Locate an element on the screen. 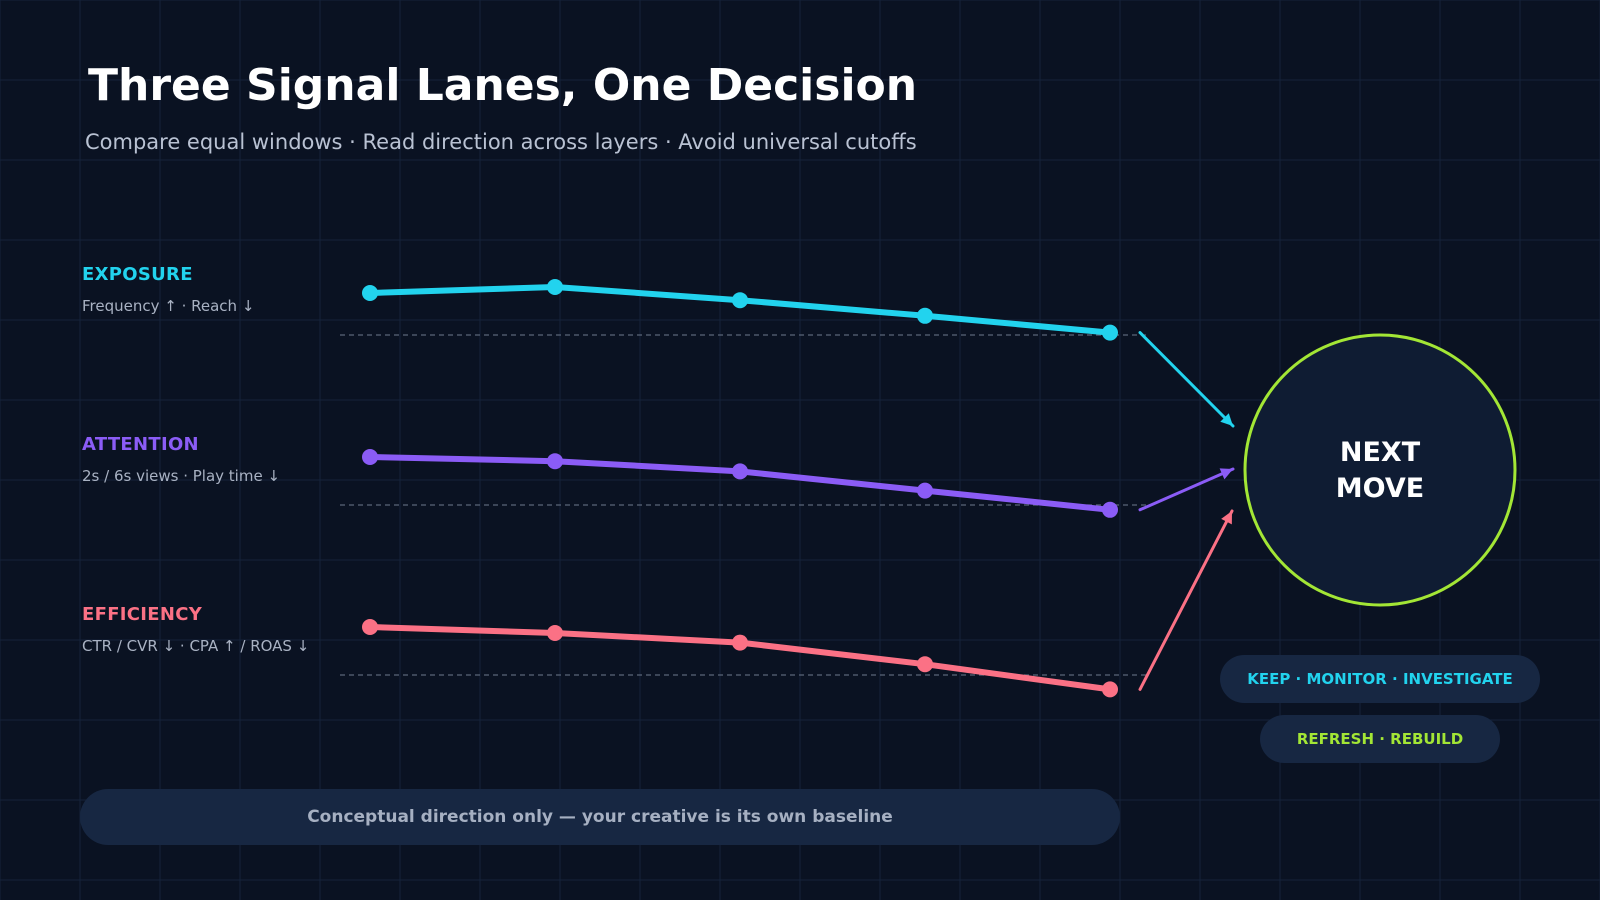  lane-name-attention: ATTENTION is located at coordinates (140, 444).